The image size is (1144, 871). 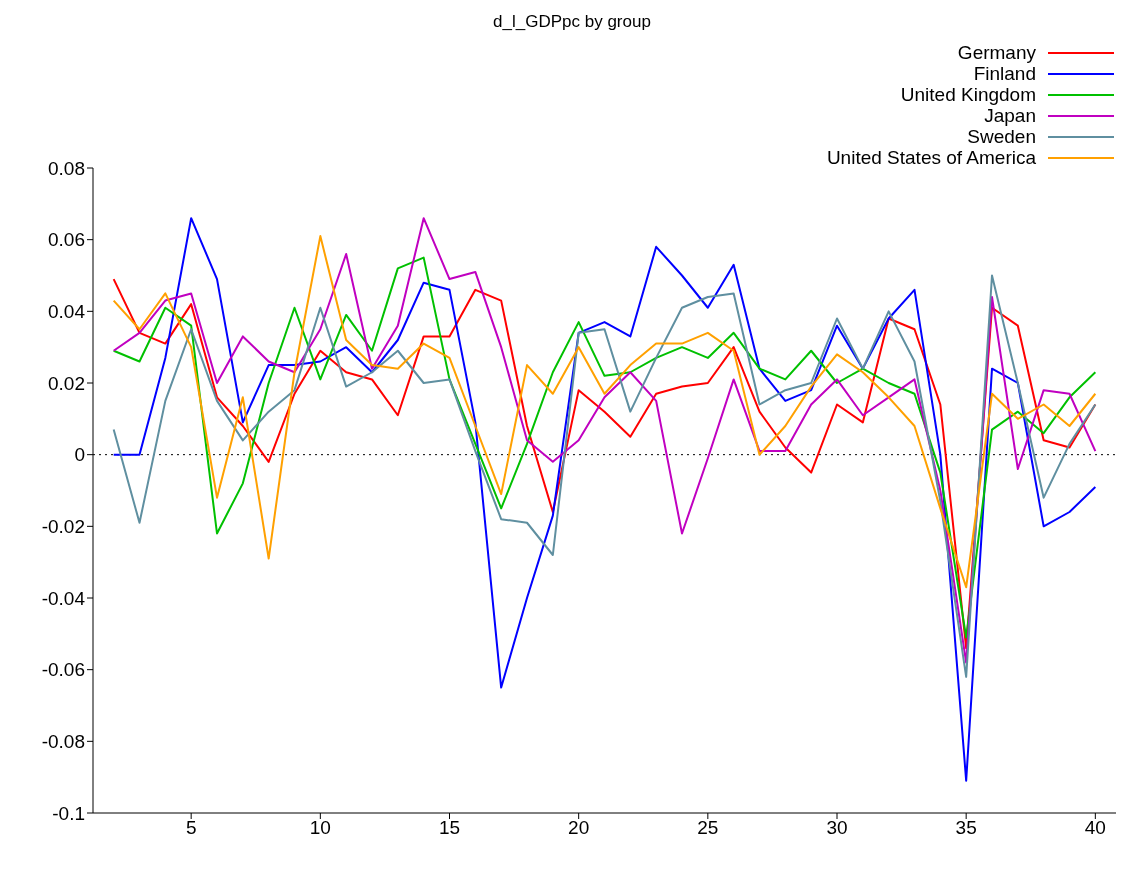 I want to click on x-tick-label: 25, so click(x=708, y=828).